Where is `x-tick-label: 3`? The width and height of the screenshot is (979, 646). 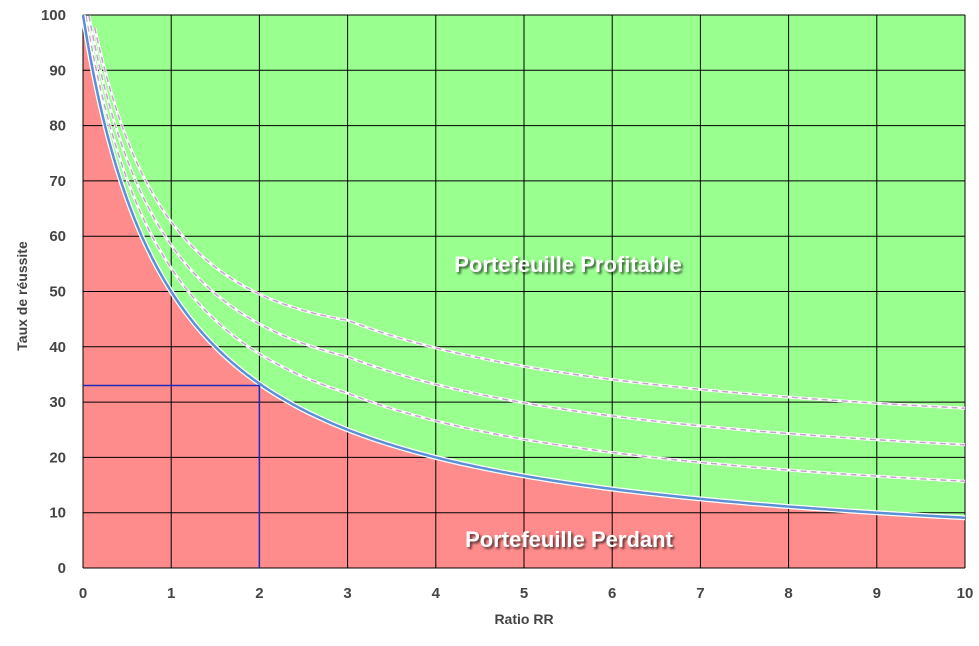
x-tick-label: 3 is located at coordinates (347, 593).